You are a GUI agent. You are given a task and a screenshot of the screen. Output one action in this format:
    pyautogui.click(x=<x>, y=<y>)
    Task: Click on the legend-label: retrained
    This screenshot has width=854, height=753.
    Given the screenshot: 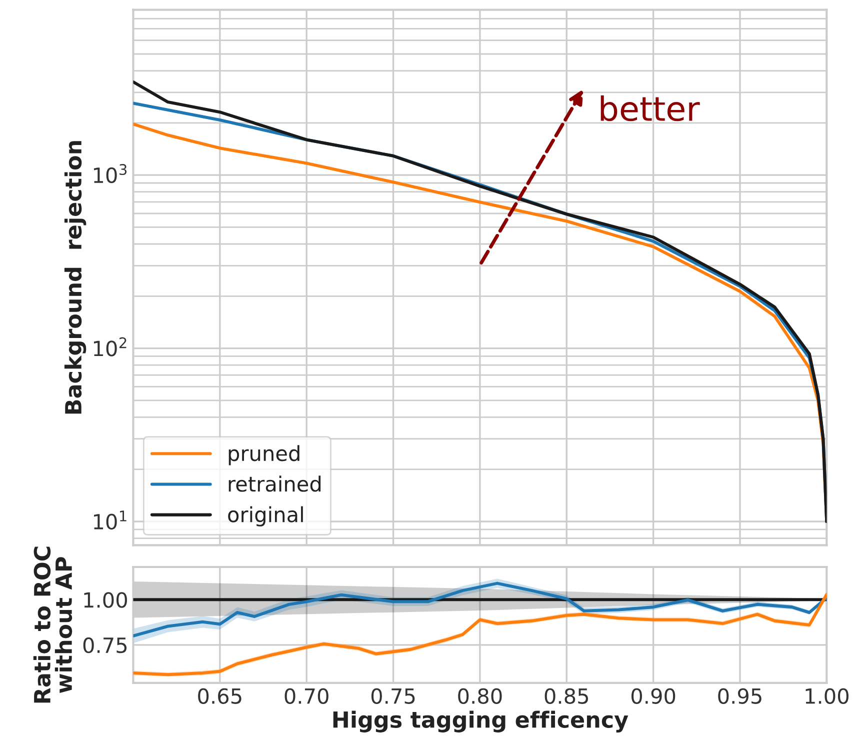 What is the action you would take?
    pyautogui.click(x=274, y=484)
    